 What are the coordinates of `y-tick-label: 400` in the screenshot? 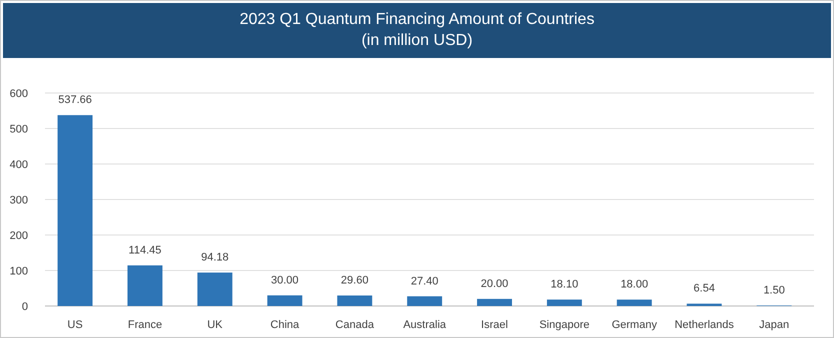 It's located at (19, 165).